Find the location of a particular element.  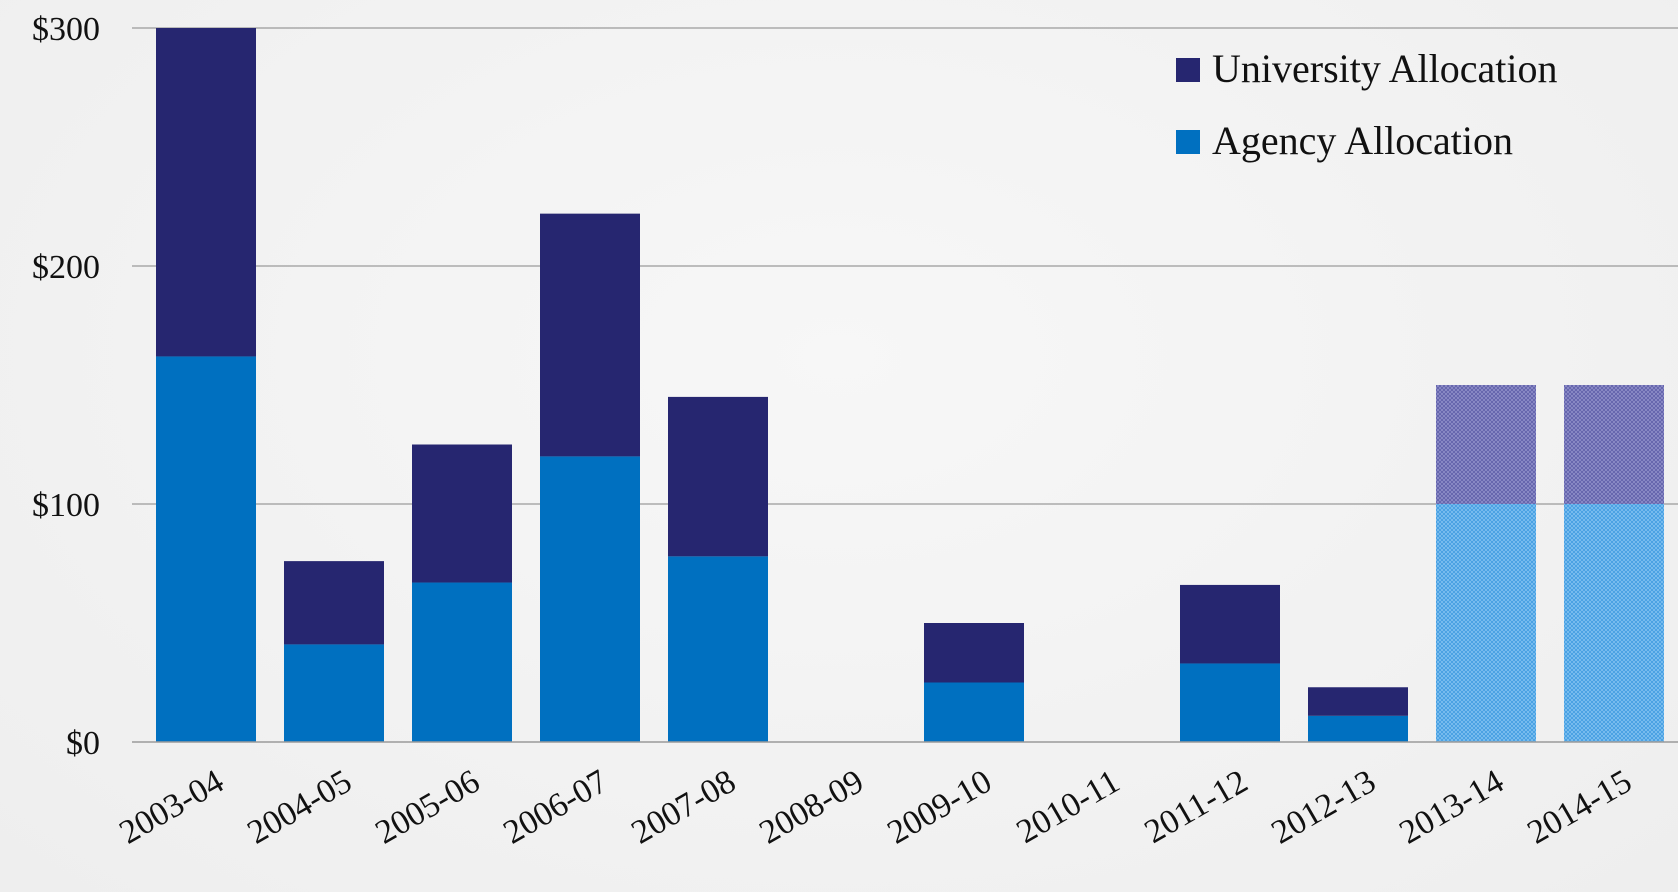

x-tick-label: 2003-04 is located at coordinates (171, 807).